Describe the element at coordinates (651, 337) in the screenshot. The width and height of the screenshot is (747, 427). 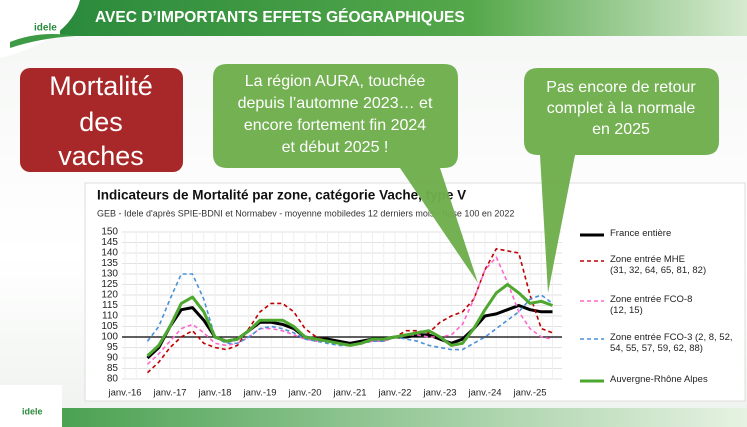
I see `legend-label: Zone entrée FCO-3` at that location.